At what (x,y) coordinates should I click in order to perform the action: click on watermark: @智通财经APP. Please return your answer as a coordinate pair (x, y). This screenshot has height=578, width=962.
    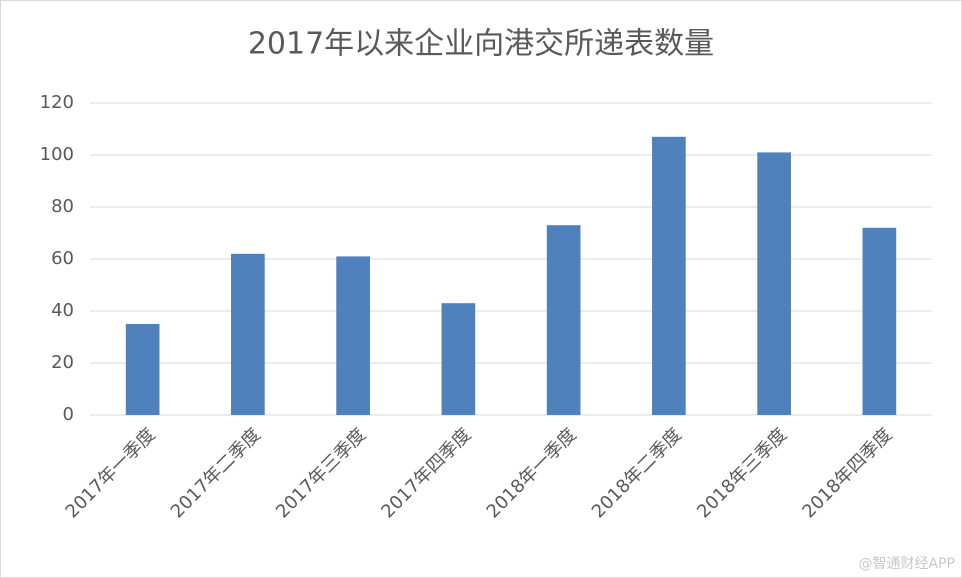
    Looking at the image, I should click on (907, 564).